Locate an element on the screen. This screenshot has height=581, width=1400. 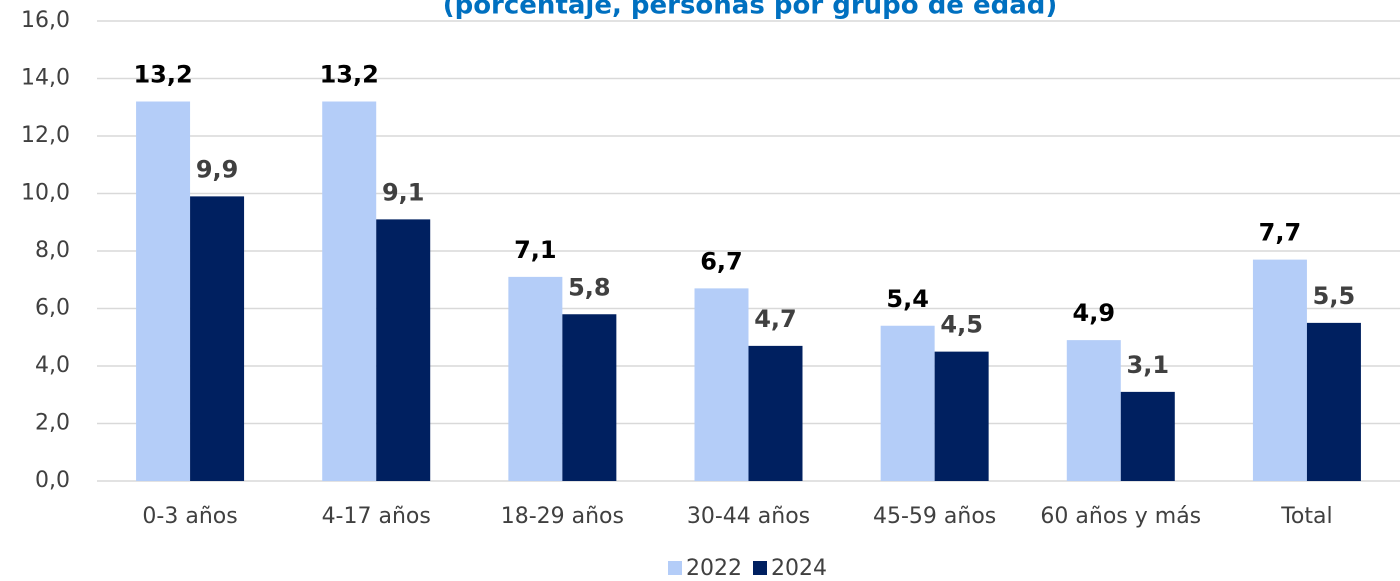
y-tick-label: 12,0 is located at coordinates (45, 135).